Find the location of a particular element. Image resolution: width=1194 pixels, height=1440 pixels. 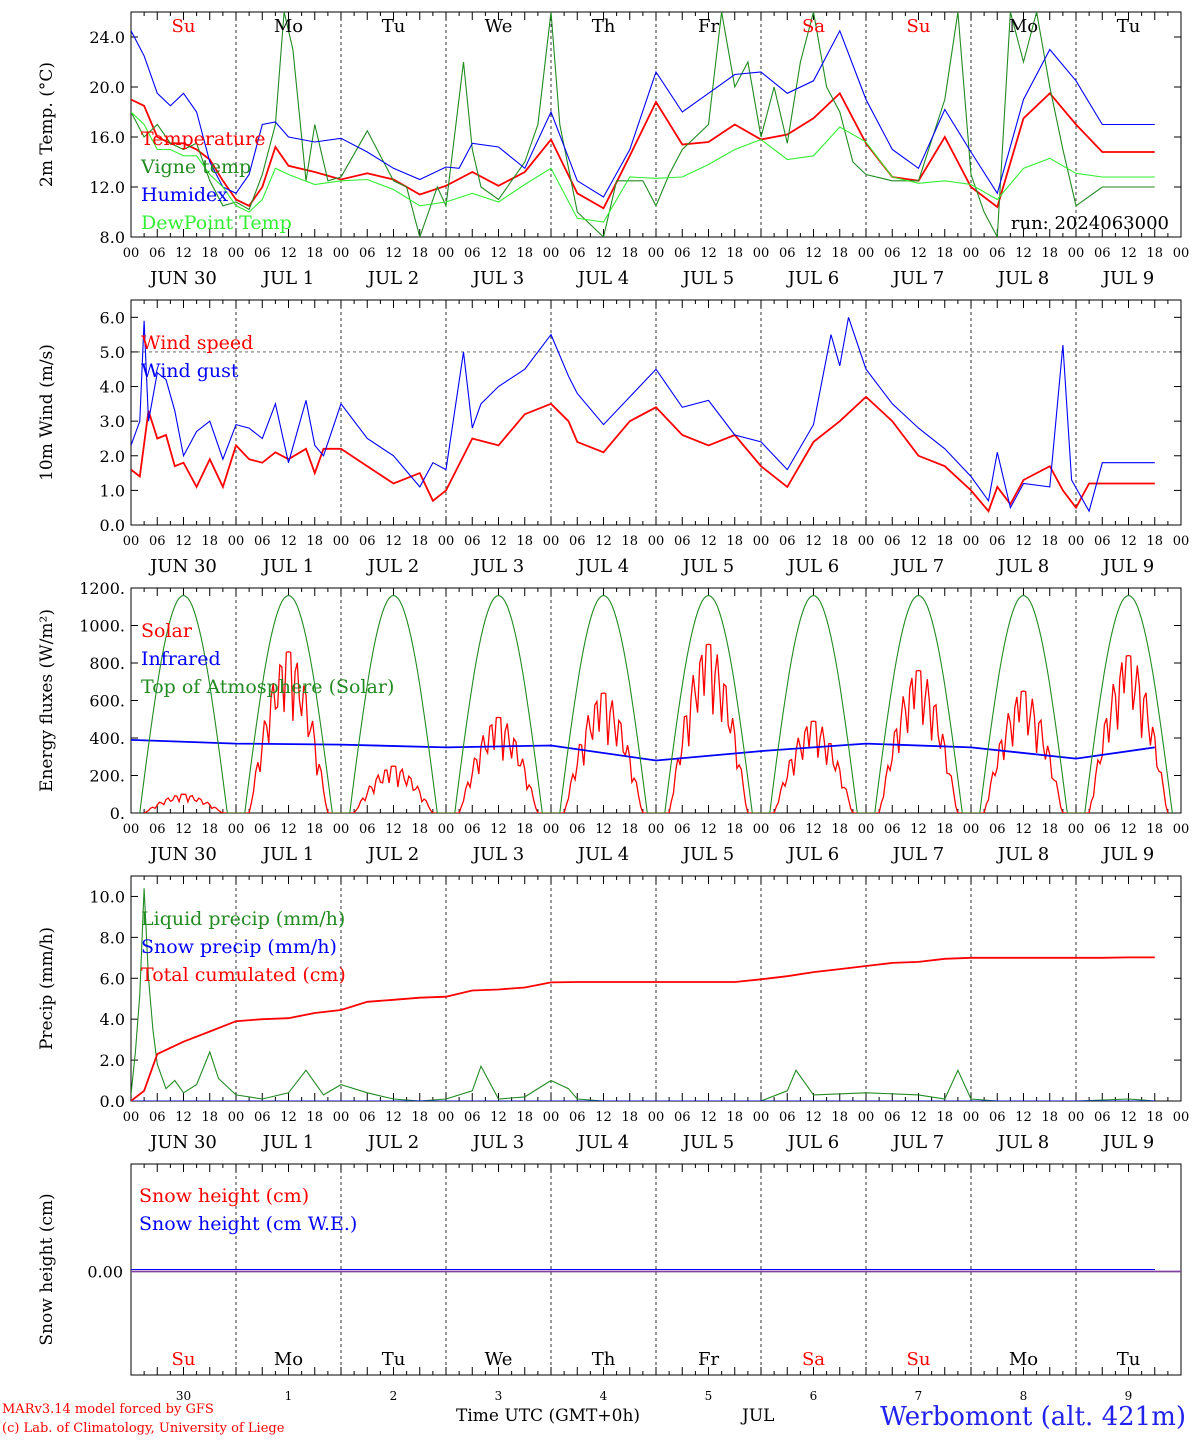

y-tick-label: 20.0 is located at coordinates (107, 87).